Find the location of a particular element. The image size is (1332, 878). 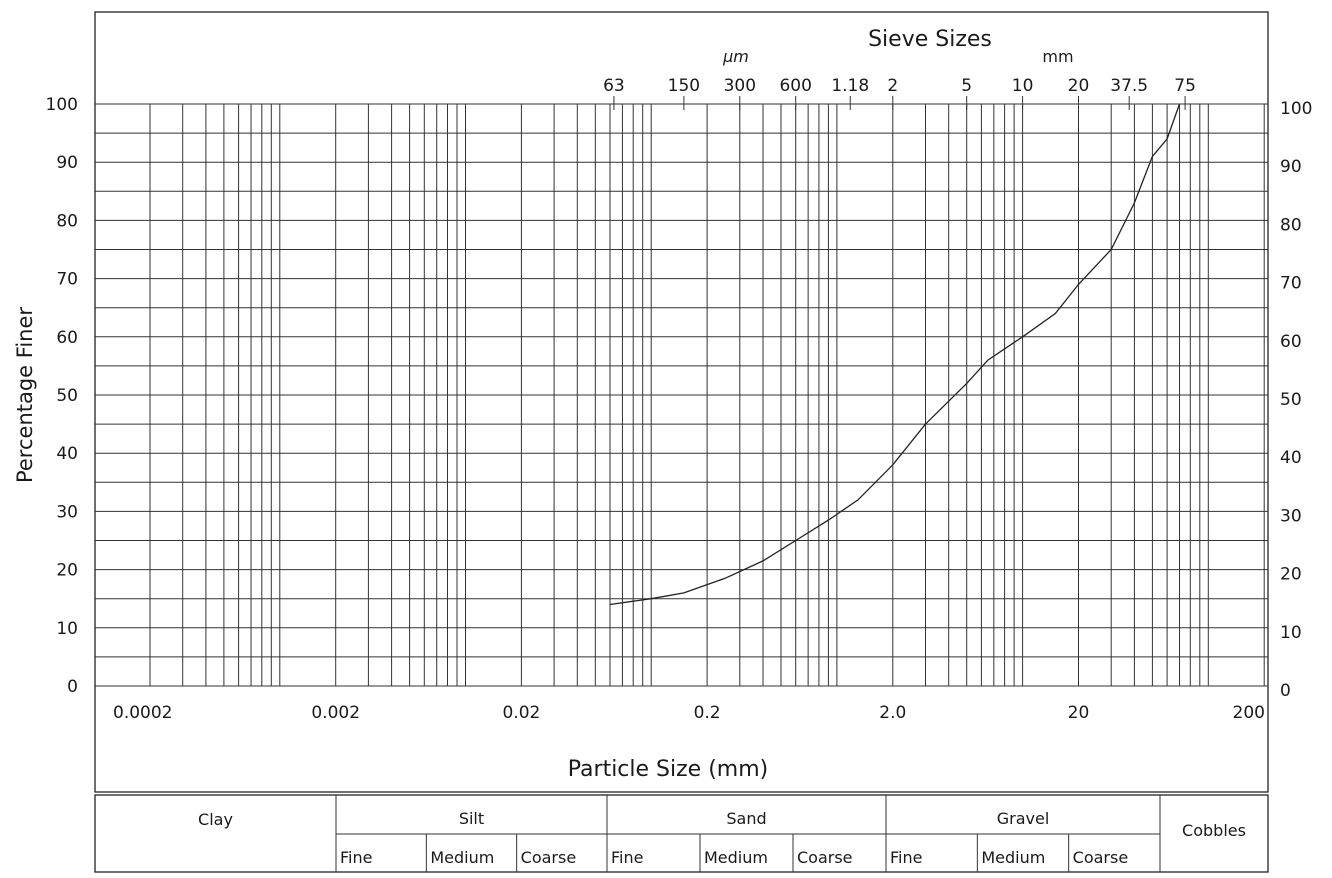

x-tick-label: 0.2 is located at coordinates (707, 713).